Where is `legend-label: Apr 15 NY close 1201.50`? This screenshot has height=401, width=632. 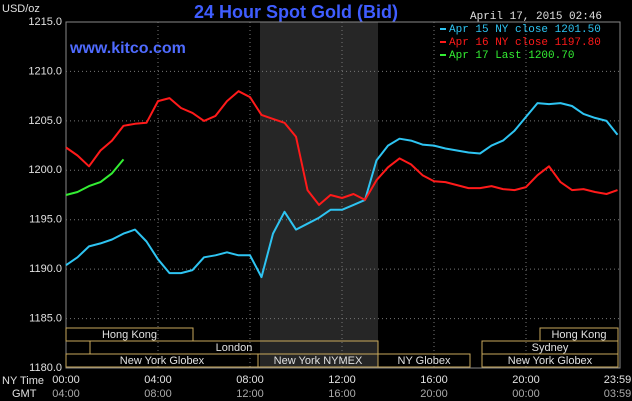
legend-label: Apr 15 NY close 1201.50 is located at coordinates (525, 30).